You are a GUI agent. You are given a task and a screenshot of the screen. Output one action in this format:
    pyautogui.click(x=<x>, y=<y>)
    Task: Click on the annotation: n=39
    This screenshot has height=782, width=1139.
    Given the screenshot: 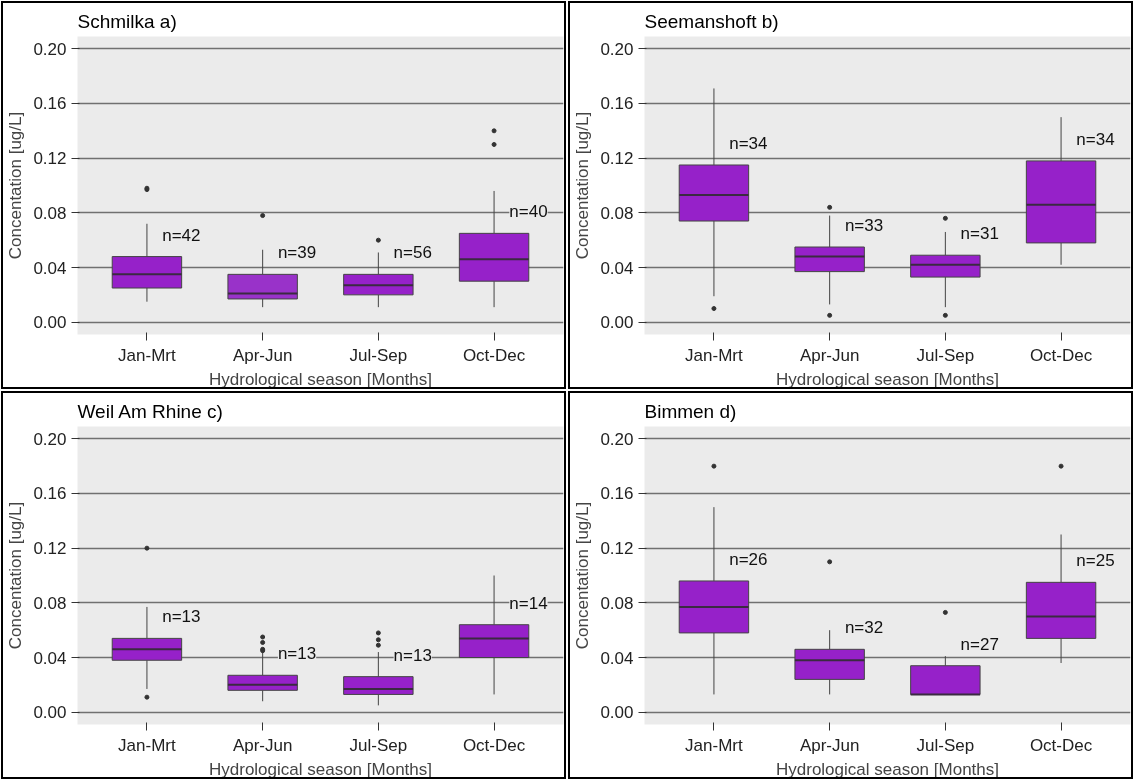 What is the action you would take?
    pyautogui.click(x=297, y=253)
    